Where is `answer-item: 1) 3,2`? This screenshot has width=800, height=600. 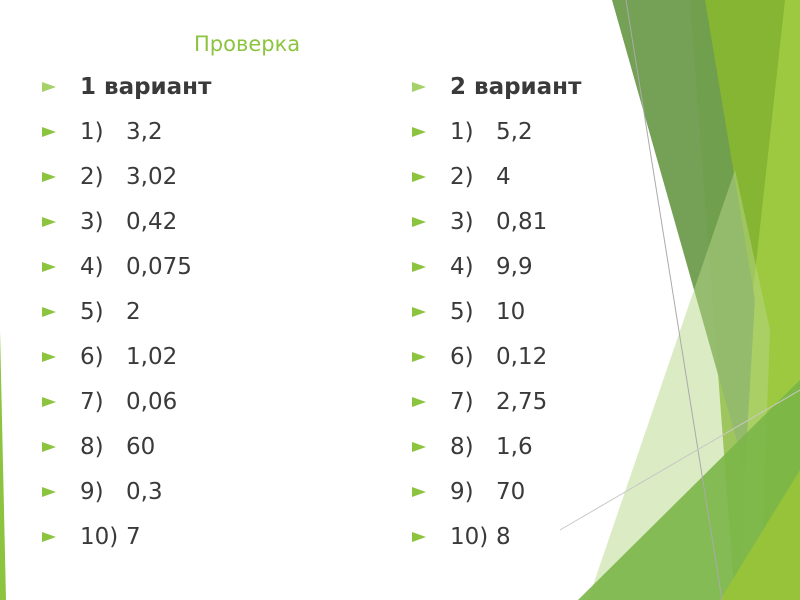 answer-item: 1) 3,2 is located at coordinates (126, 131).